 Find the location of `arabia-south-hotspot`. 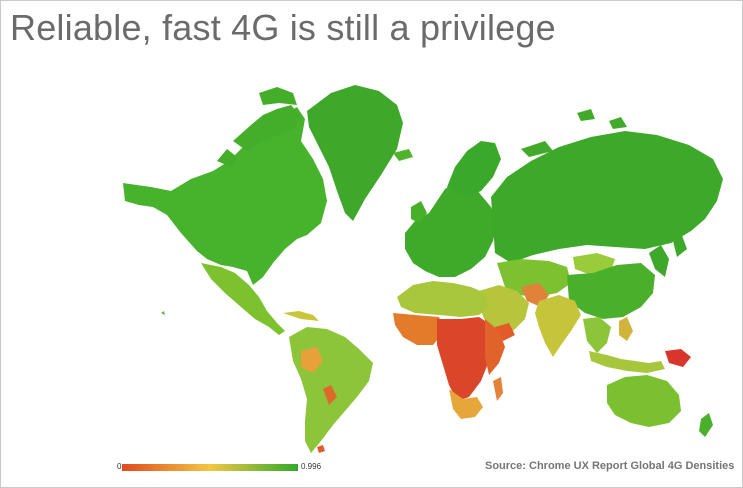

arabia-south-hotspot is located at coordinates (505, 332).